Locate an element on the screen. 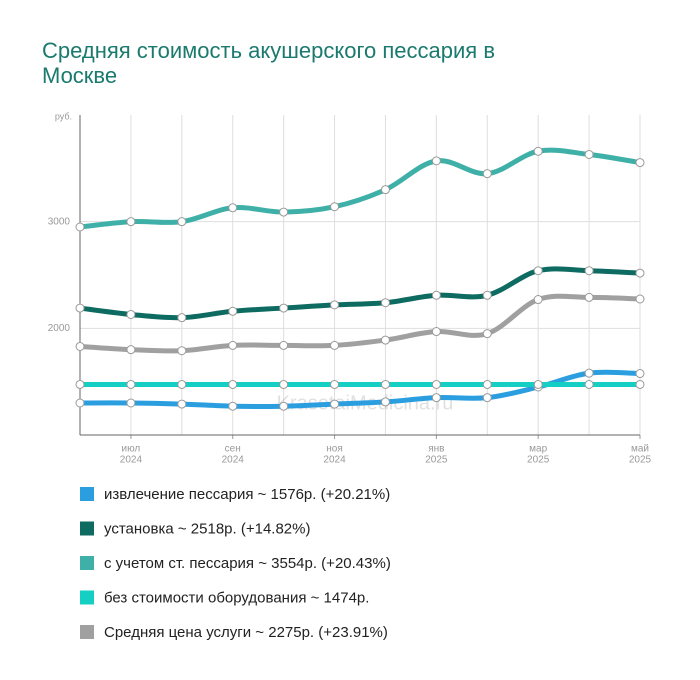 The image size is (700, 680). y-tick-label: 2000 is located at coordinates (59, 328).